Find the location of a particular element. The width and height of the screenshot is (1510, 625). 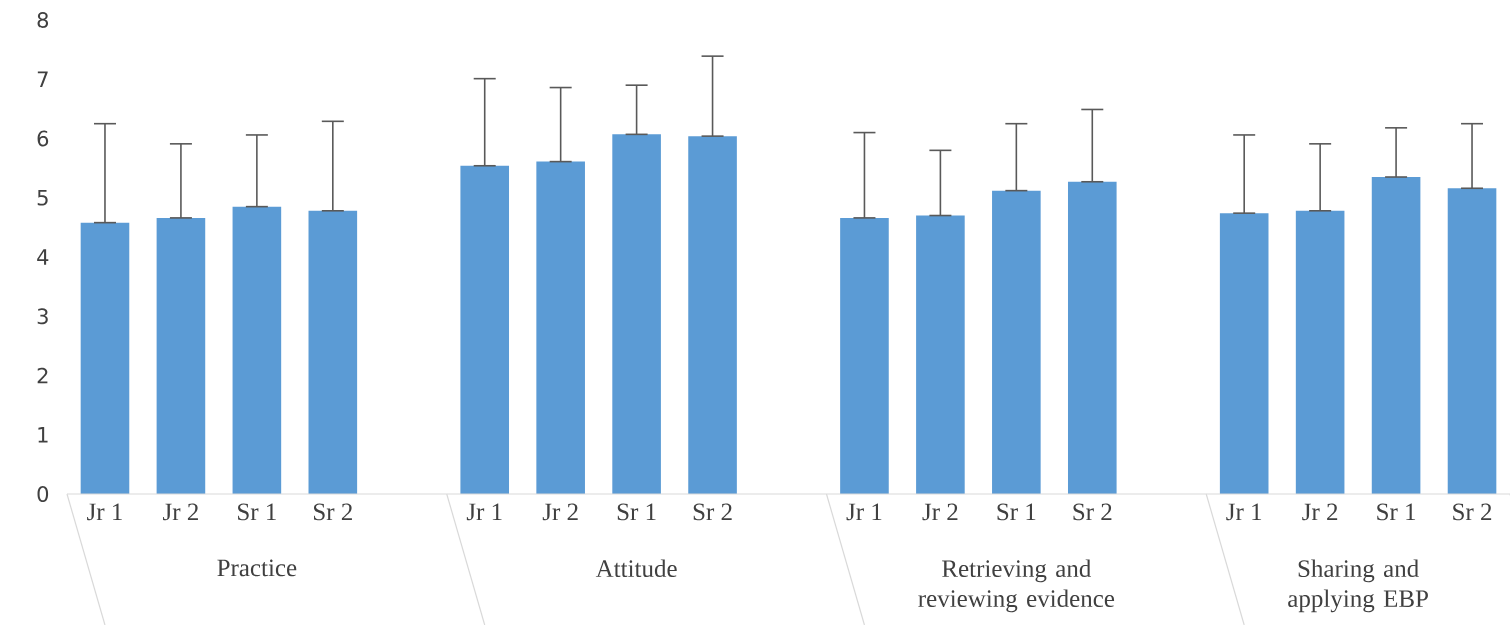

y-tick-label: 1 is located at coordinates (43, 435).